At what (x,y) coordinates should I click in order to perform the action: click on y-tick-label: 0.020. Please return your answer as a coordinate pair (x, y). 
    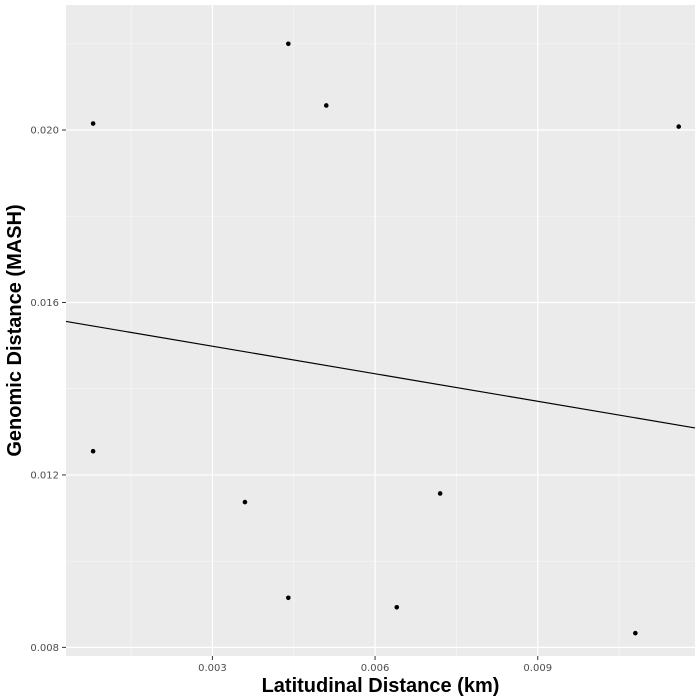
    Looking at the image, I should click on (44, 131).